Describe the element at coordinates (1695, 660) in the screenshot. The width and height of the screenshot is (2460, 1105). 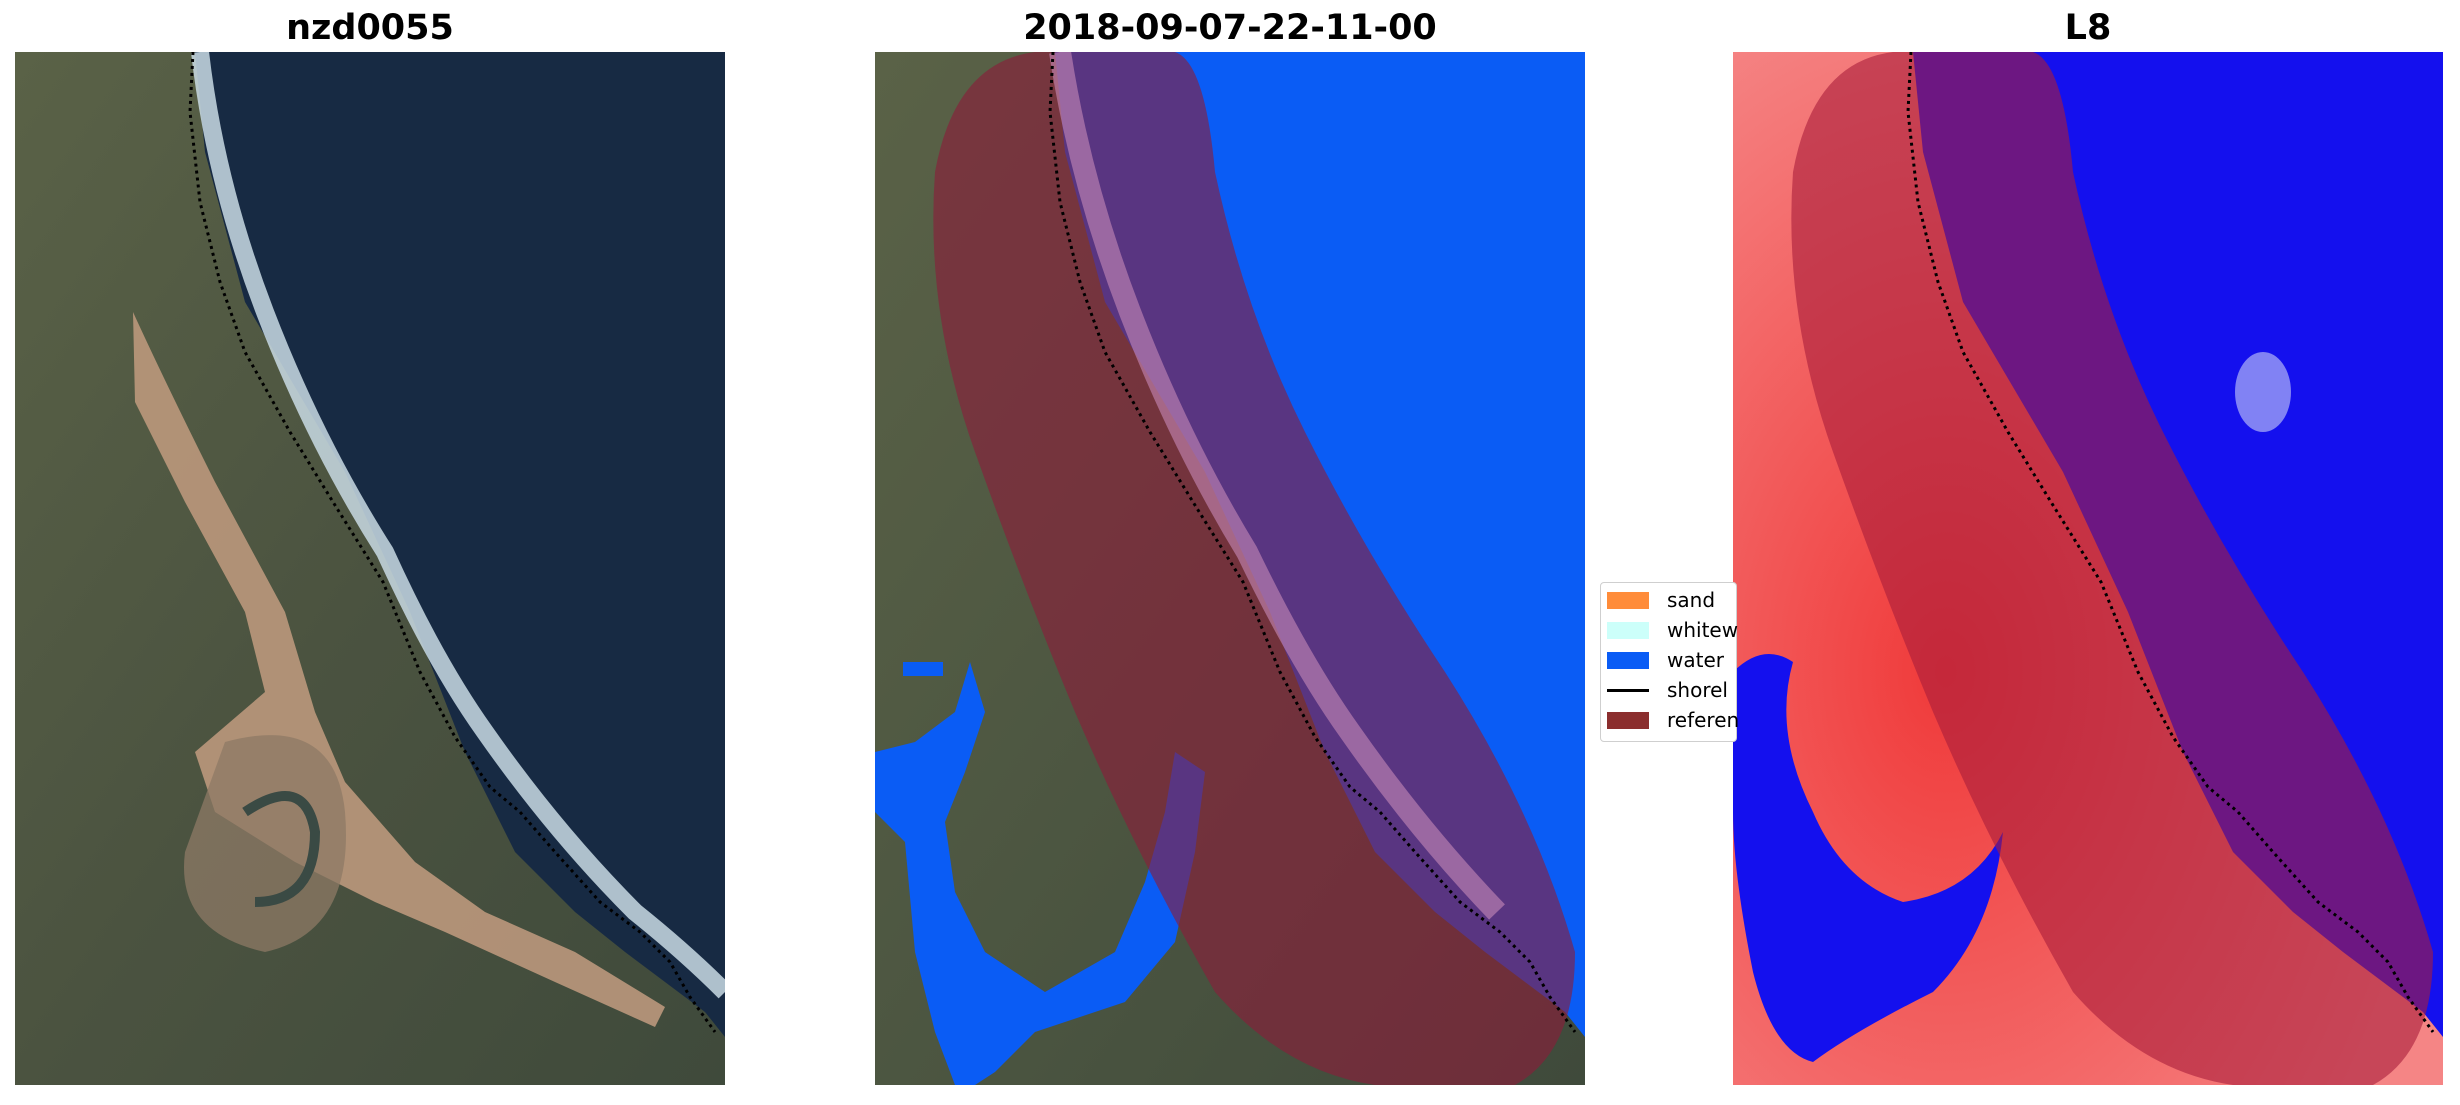
I see `legend-label: water` at that location.